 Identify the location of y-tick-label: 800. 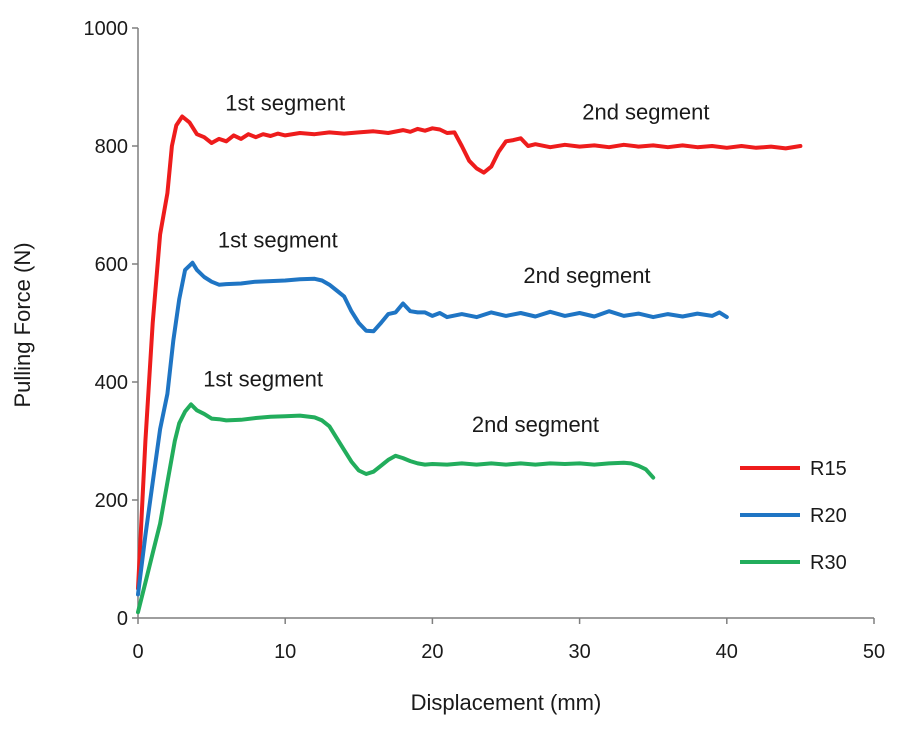
(111, 147).